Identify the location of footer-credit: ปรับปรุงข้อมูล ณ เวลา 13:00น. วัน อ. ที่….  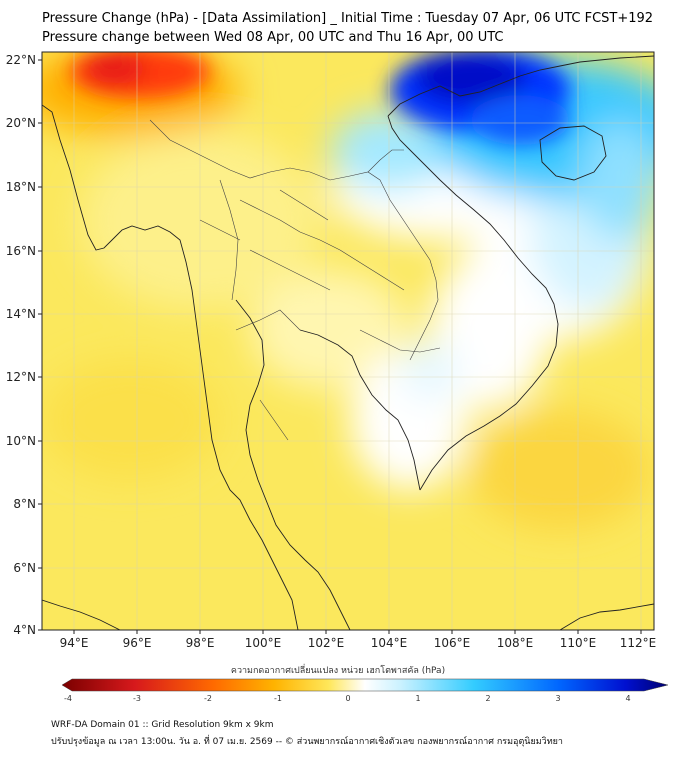
(307, 742).